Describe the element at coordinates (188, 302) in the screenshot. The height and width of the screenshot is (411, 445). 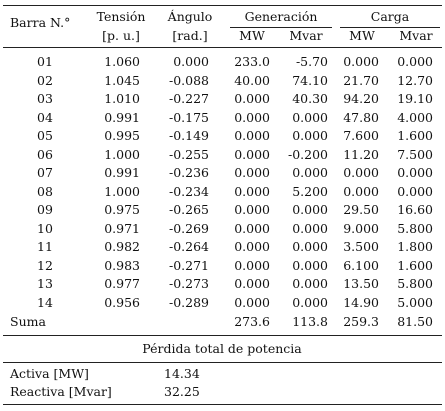
I see `cell-angle: -0.289` at that location.